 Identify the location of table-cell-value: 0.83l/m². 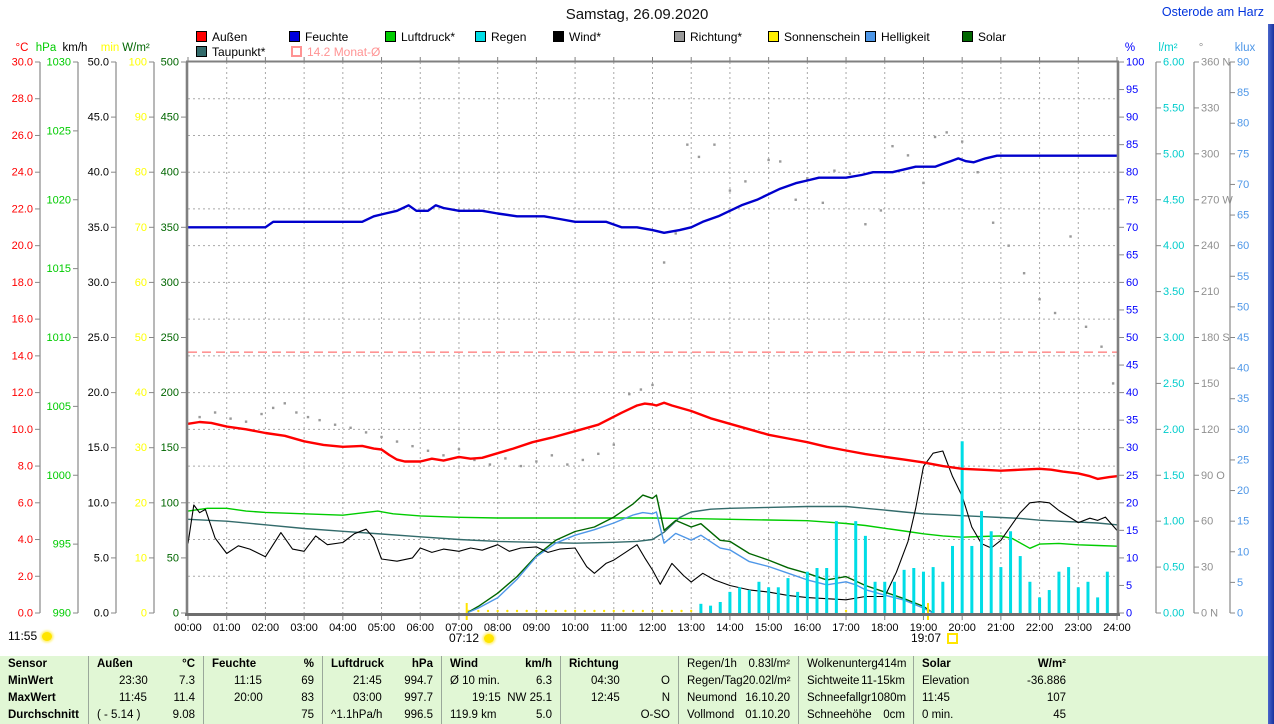
(769, 664).